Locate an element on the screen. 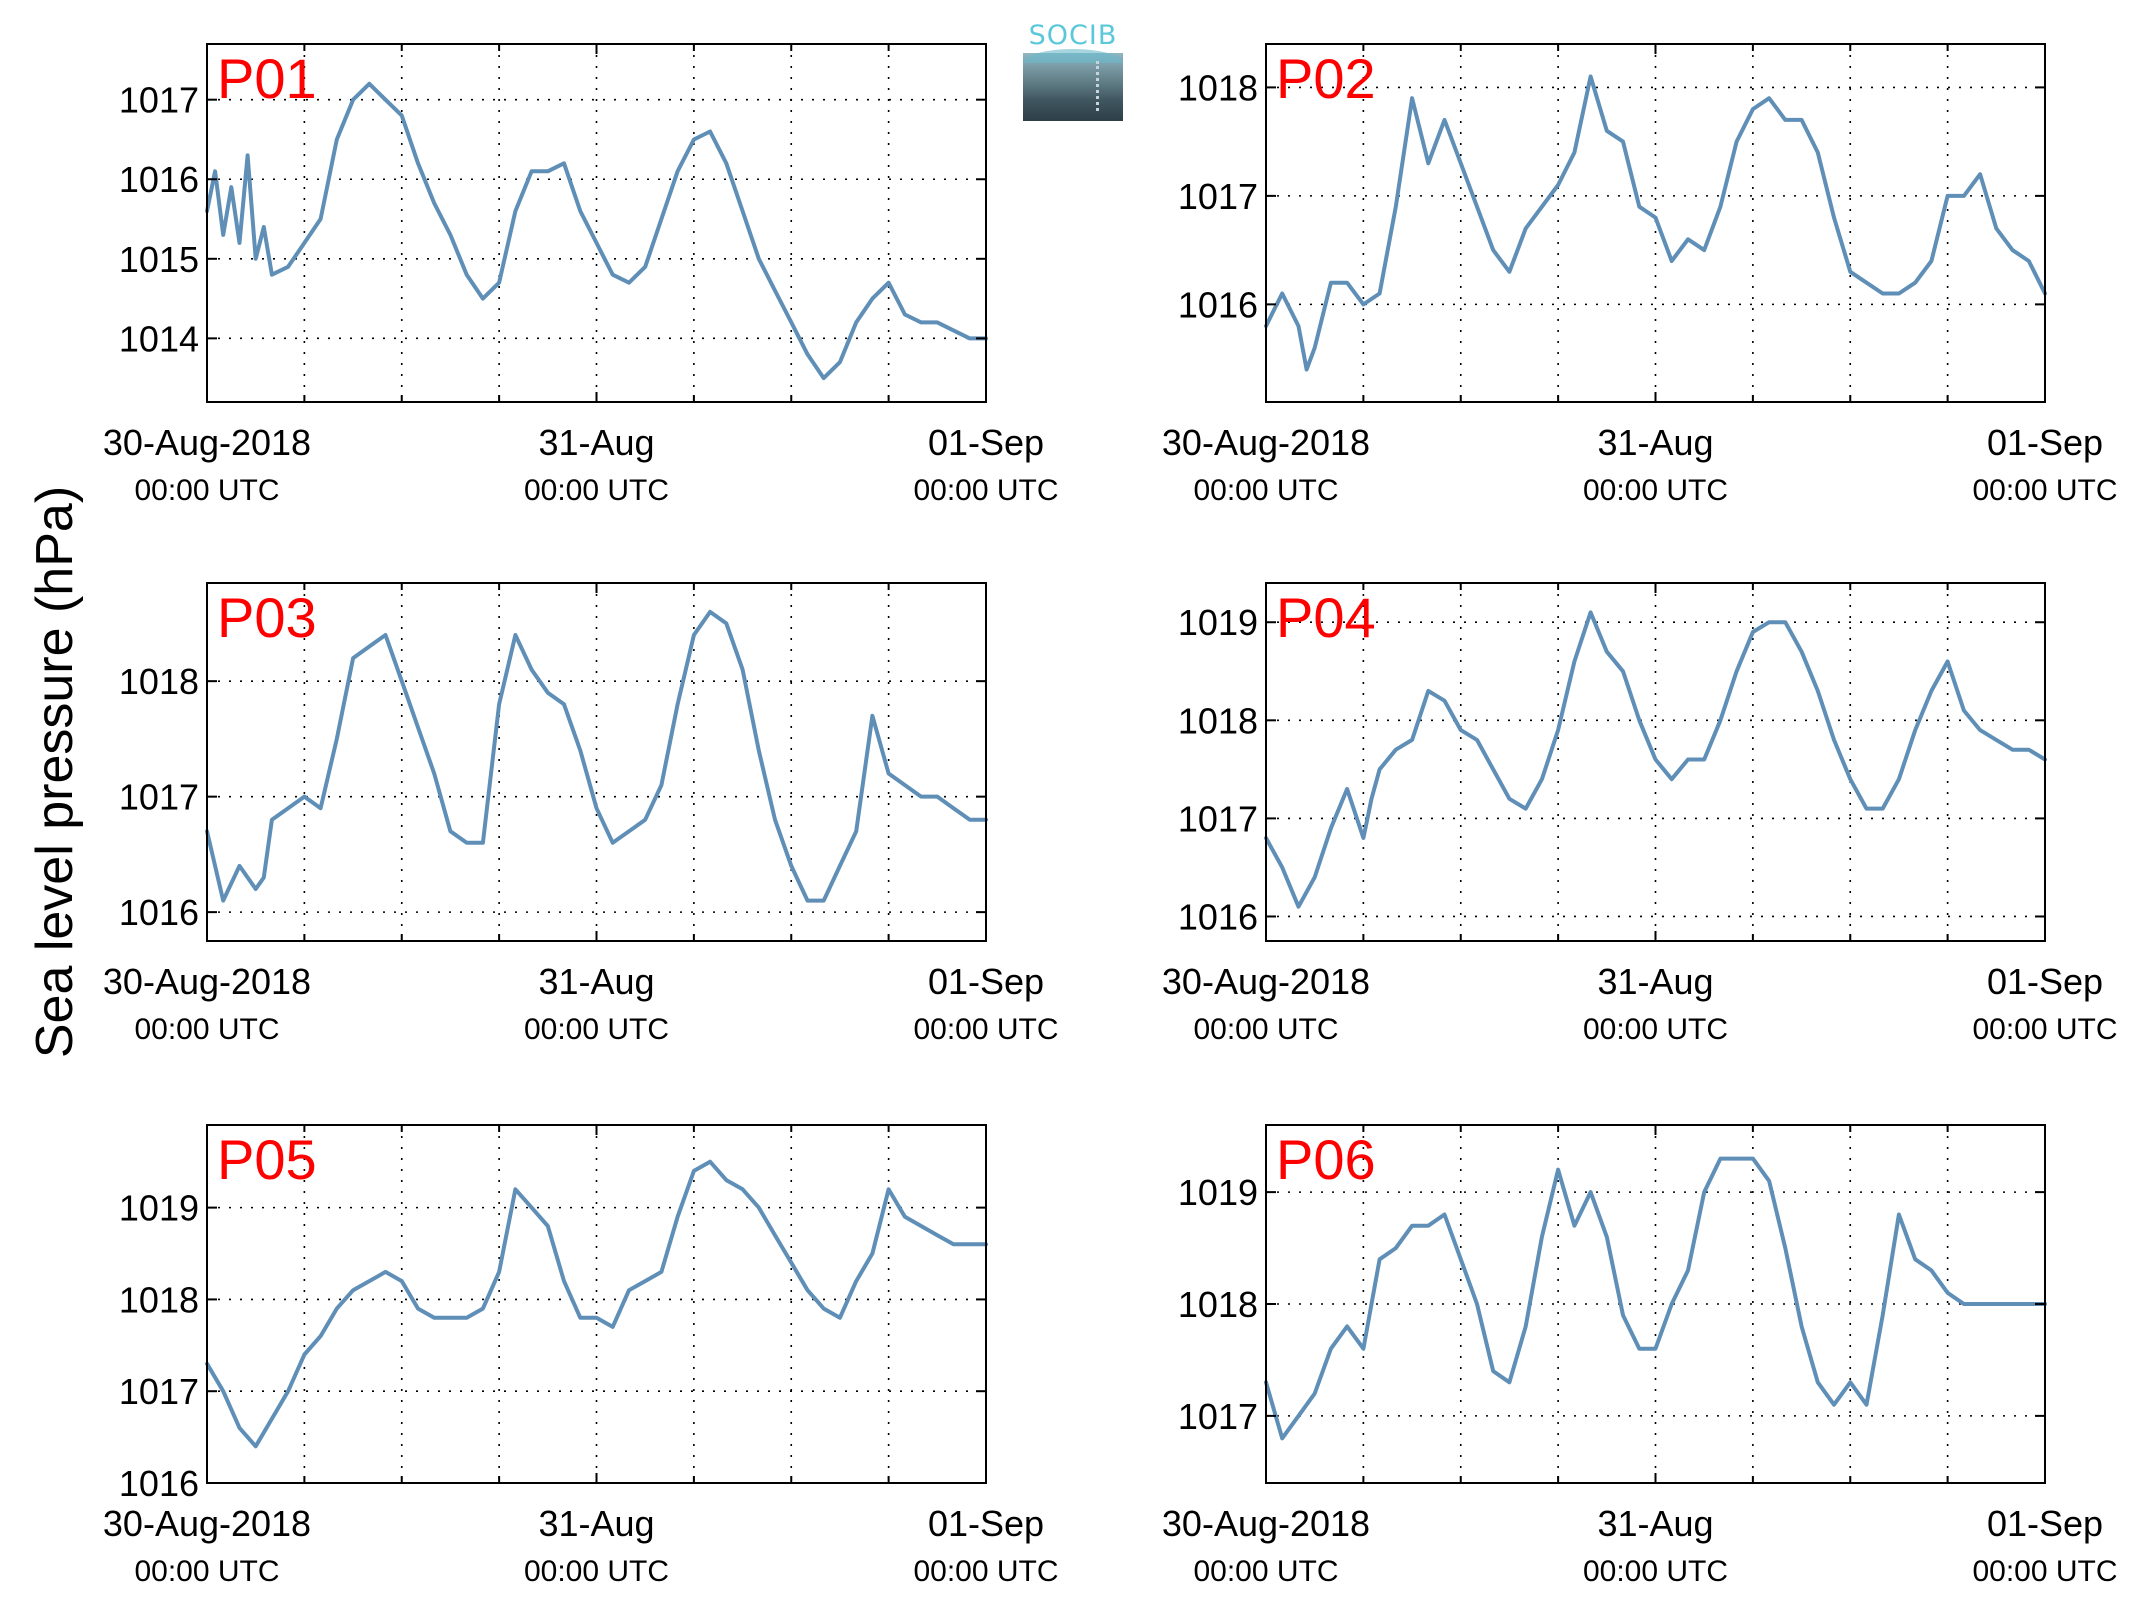  panel-label: P04 is located at coordinates (1326, 617).